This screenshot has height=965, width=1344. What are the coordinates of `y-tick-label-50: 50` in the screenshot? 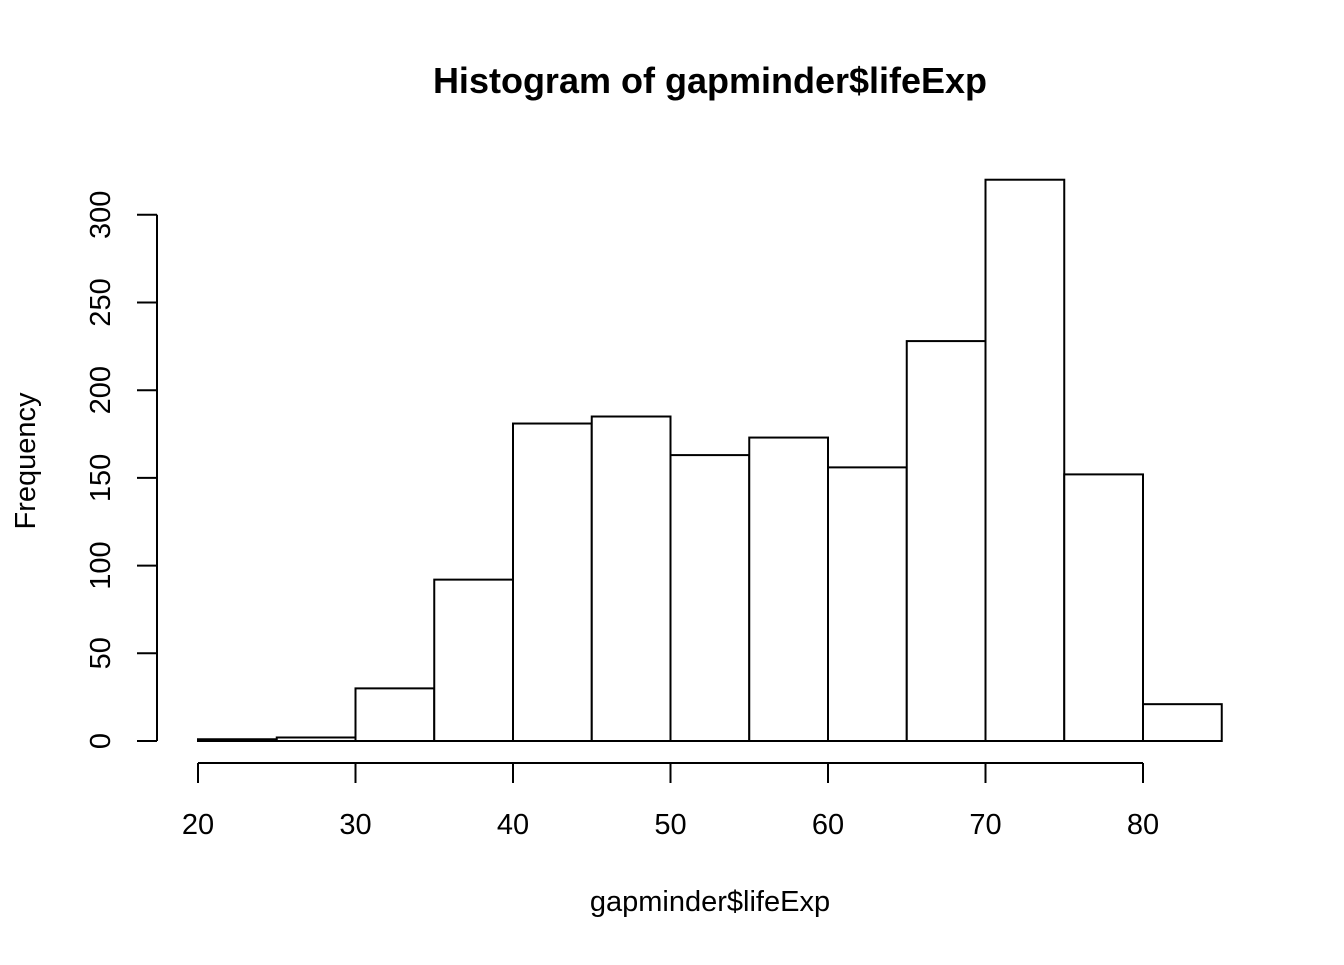 It's located at (101, 653).